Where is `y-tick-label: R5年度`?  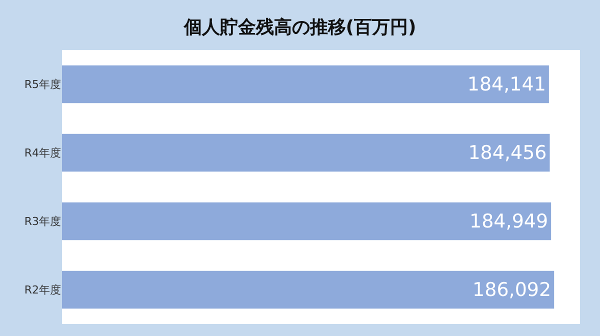 y-tick-label: R5年度 is located at coordinates (42, 85).